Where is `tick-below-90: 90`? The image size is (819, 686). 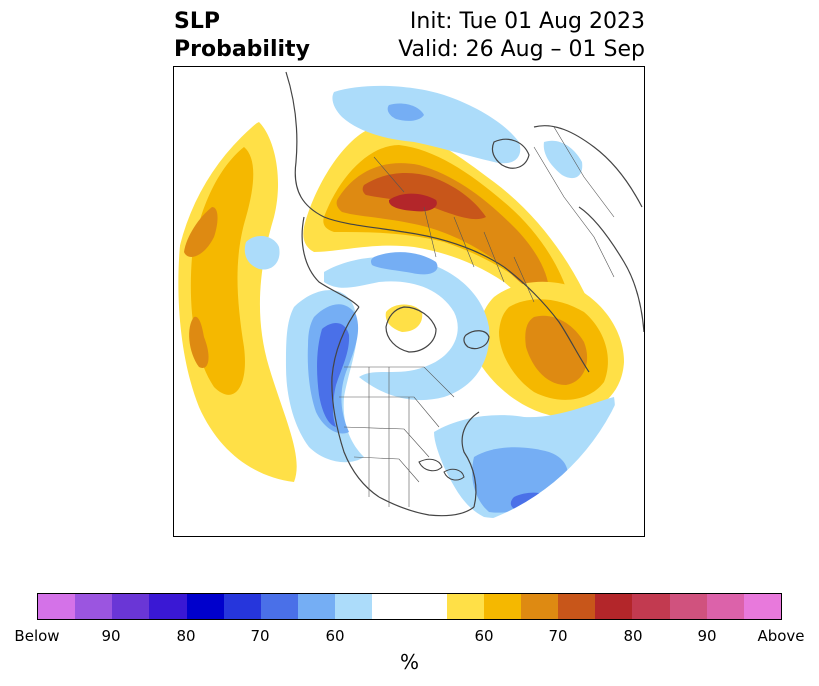
tick-below-90: 90 is located at coordinates (111, 636).